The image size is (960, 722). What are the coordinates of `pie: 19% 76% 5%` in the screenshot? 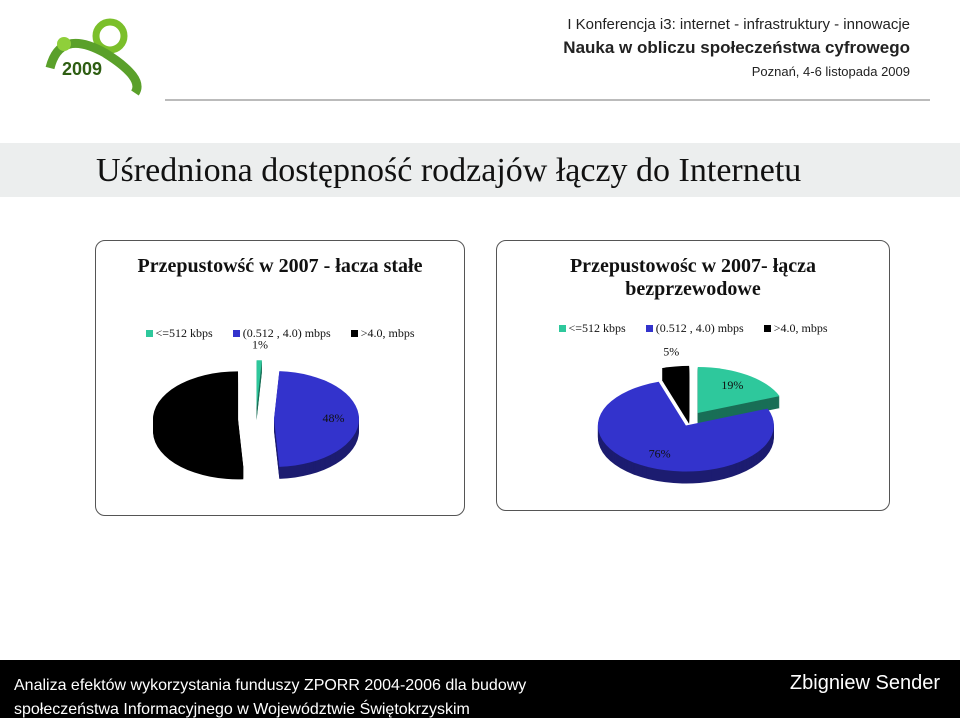 It's located at (688, 414).